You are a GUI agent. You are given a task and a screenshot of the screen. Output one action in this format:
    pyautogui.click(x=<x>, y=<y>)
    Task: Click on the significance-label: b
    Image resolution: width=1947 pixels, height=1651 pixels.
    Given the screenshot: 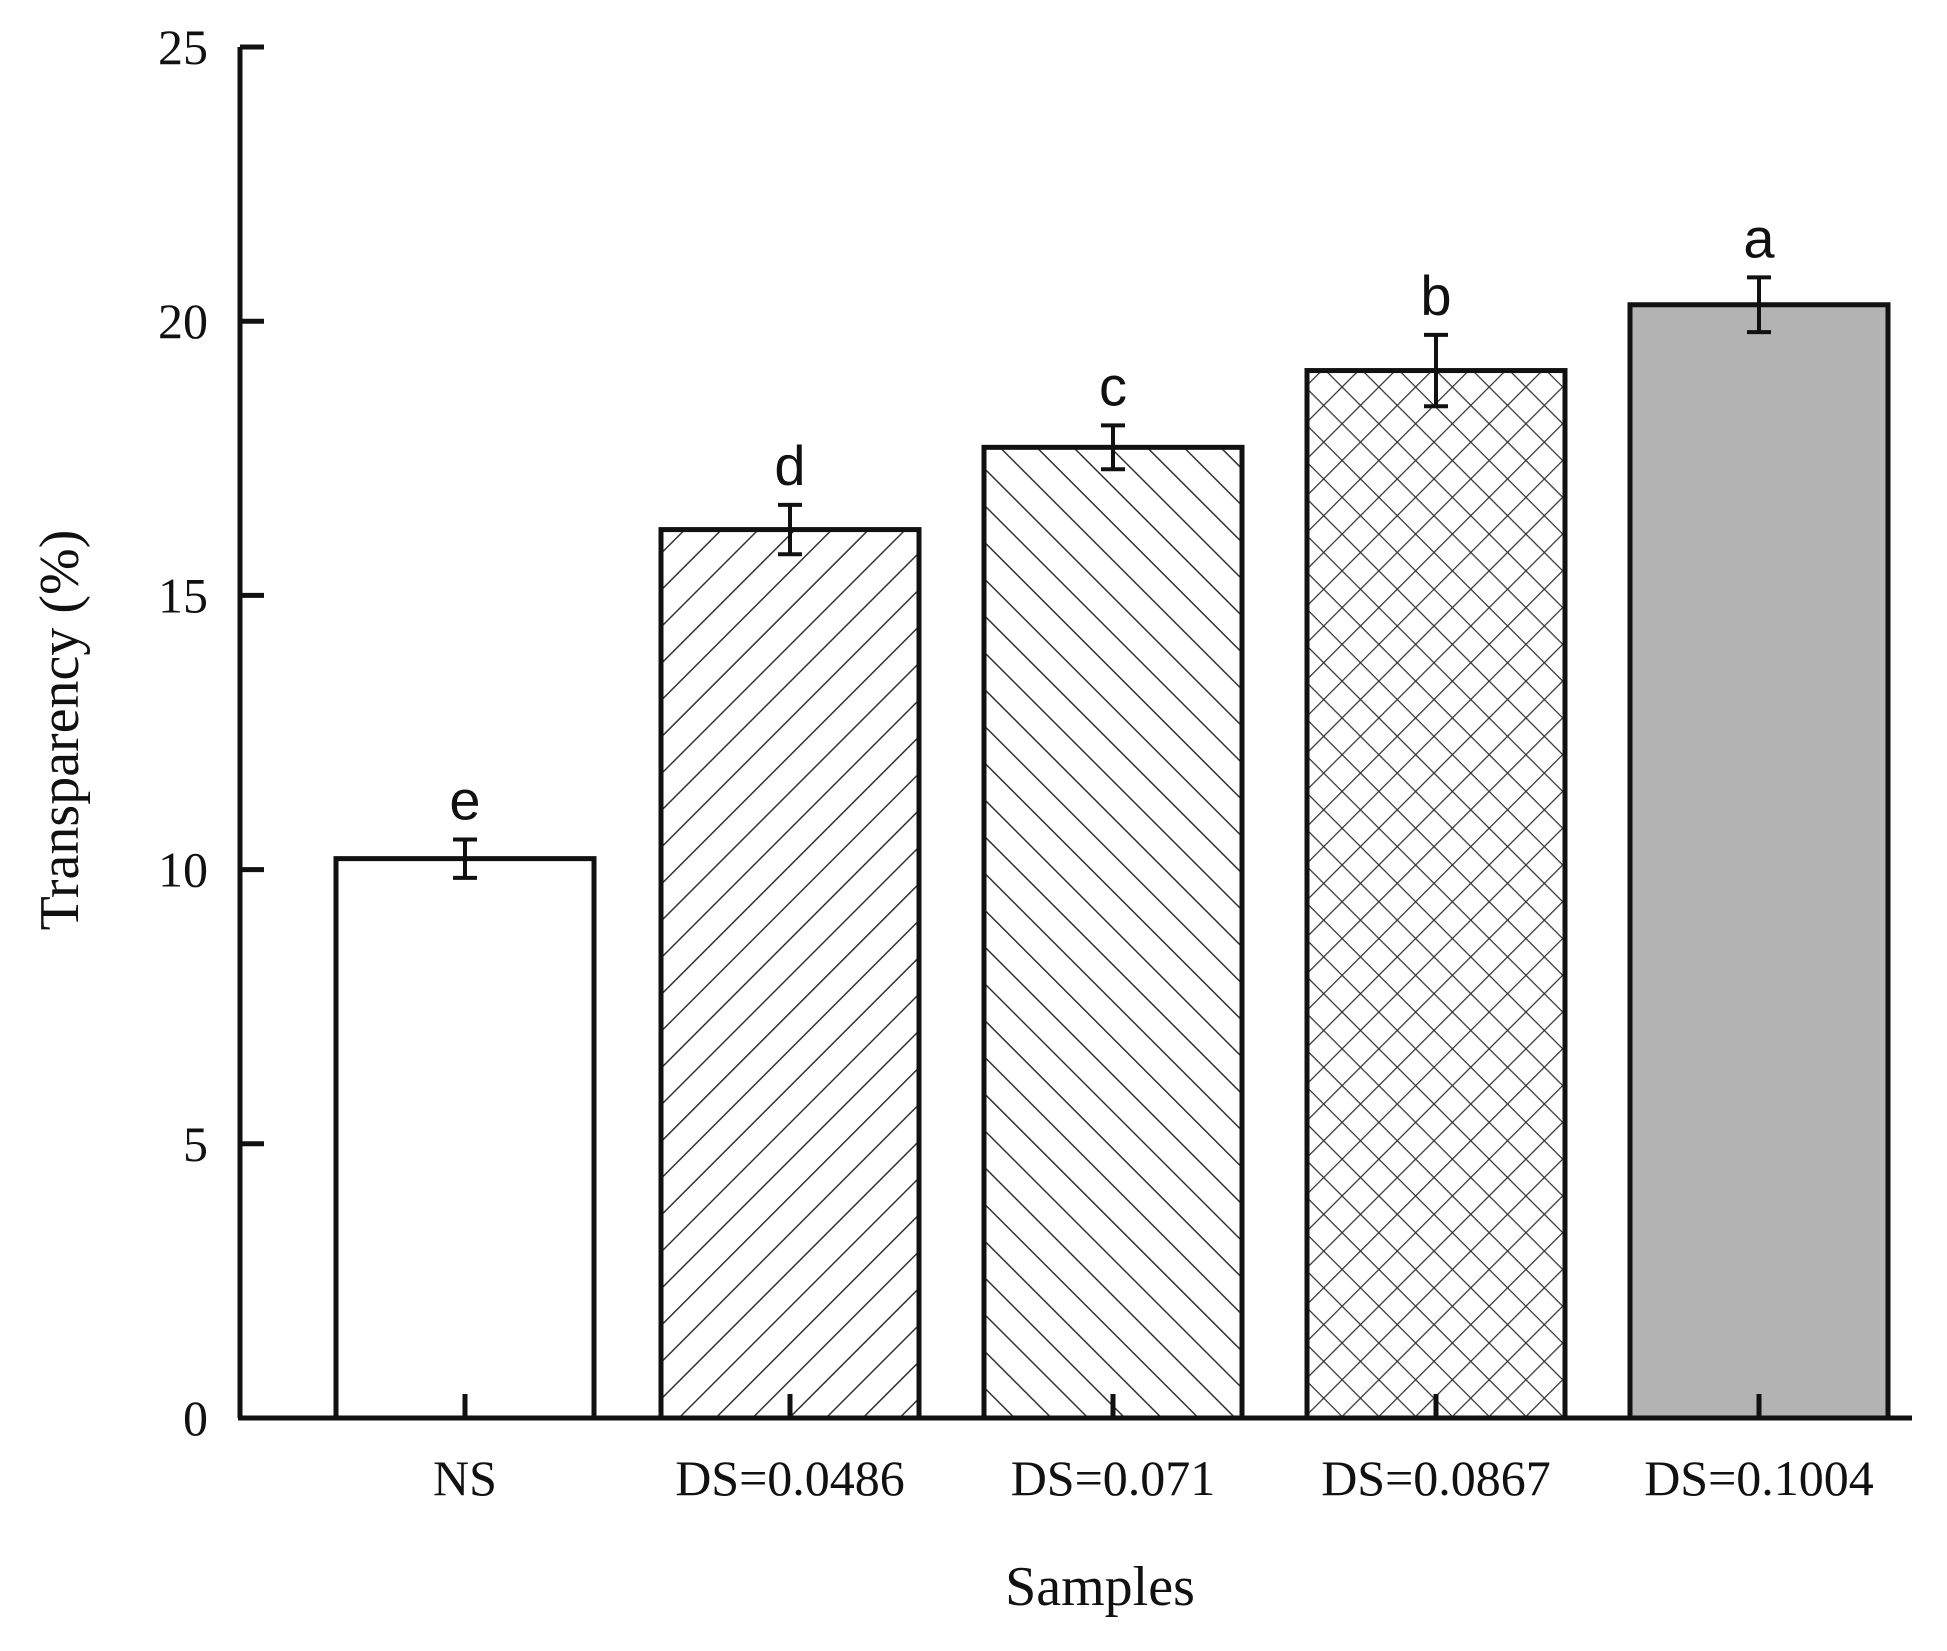 What is the action you would take?
    pyautogui.click(x=1435, y=295)
    